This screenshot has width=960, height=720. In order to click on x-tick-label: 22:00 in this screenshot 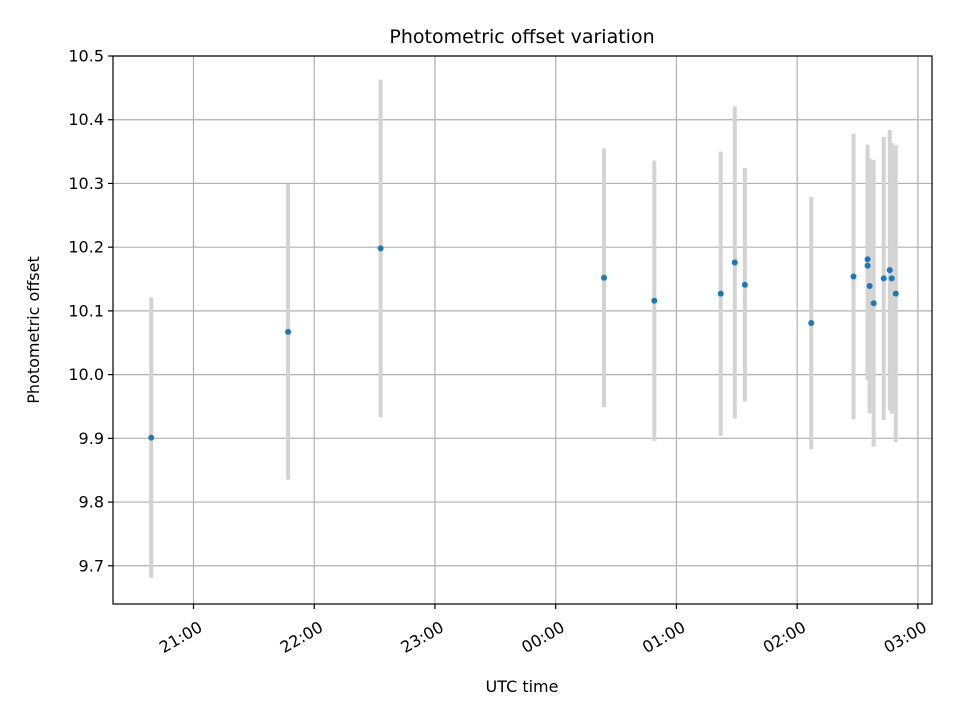, I will do `click(301, 637)`.